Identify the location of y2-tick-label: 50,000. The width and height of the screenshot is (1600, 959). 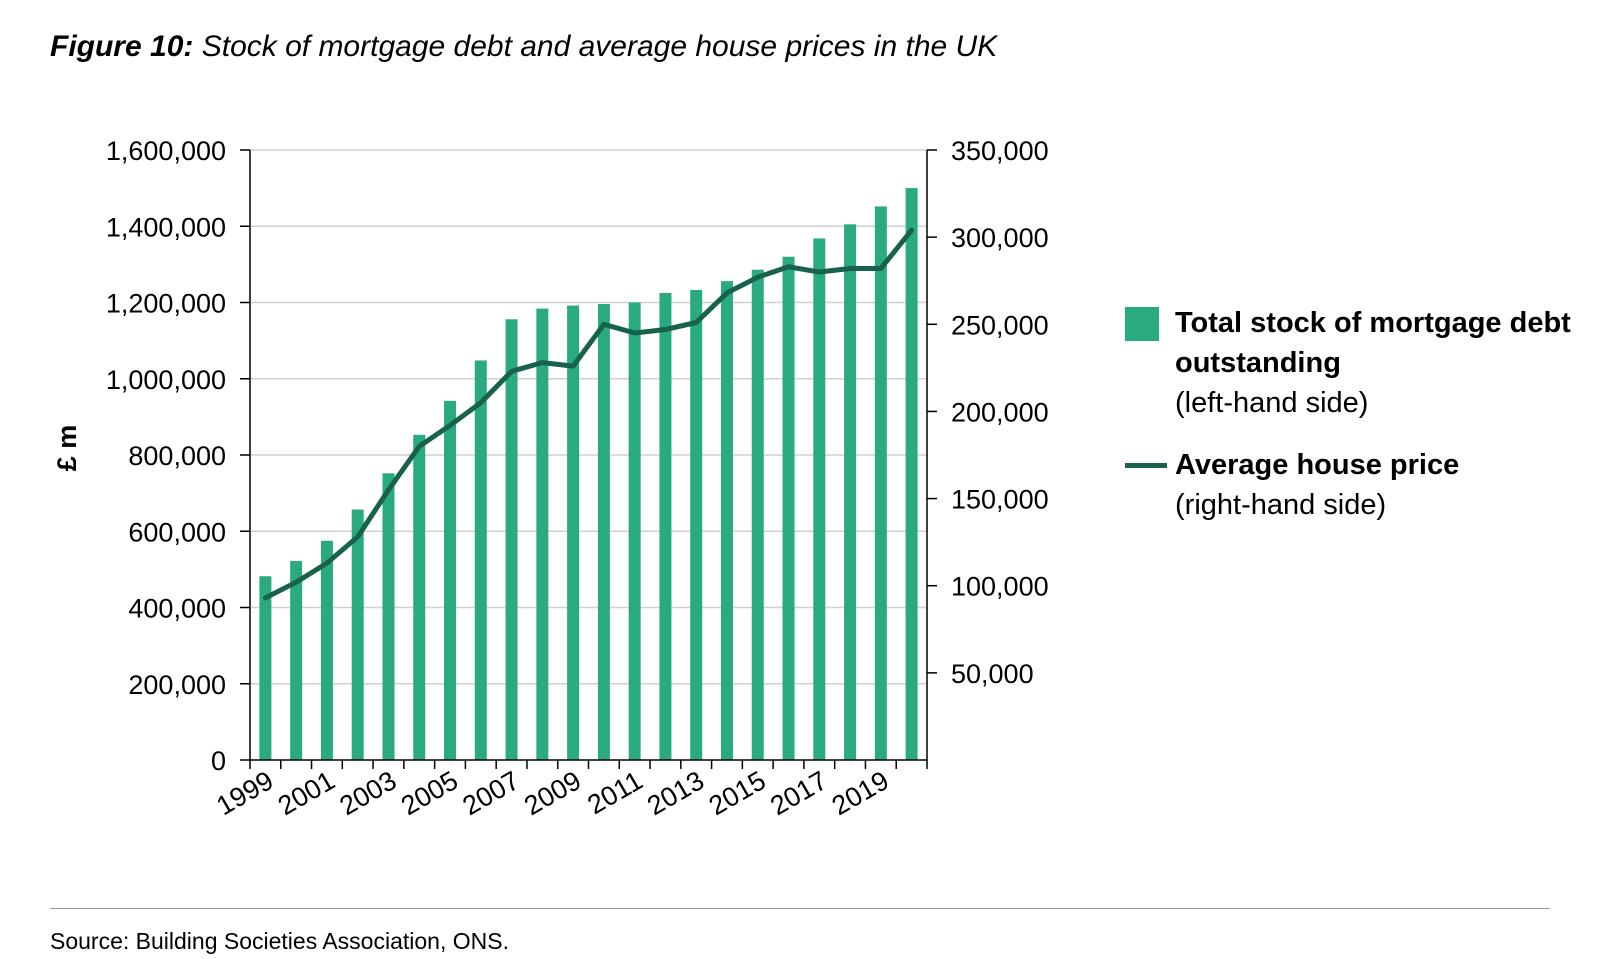
(992, 674).